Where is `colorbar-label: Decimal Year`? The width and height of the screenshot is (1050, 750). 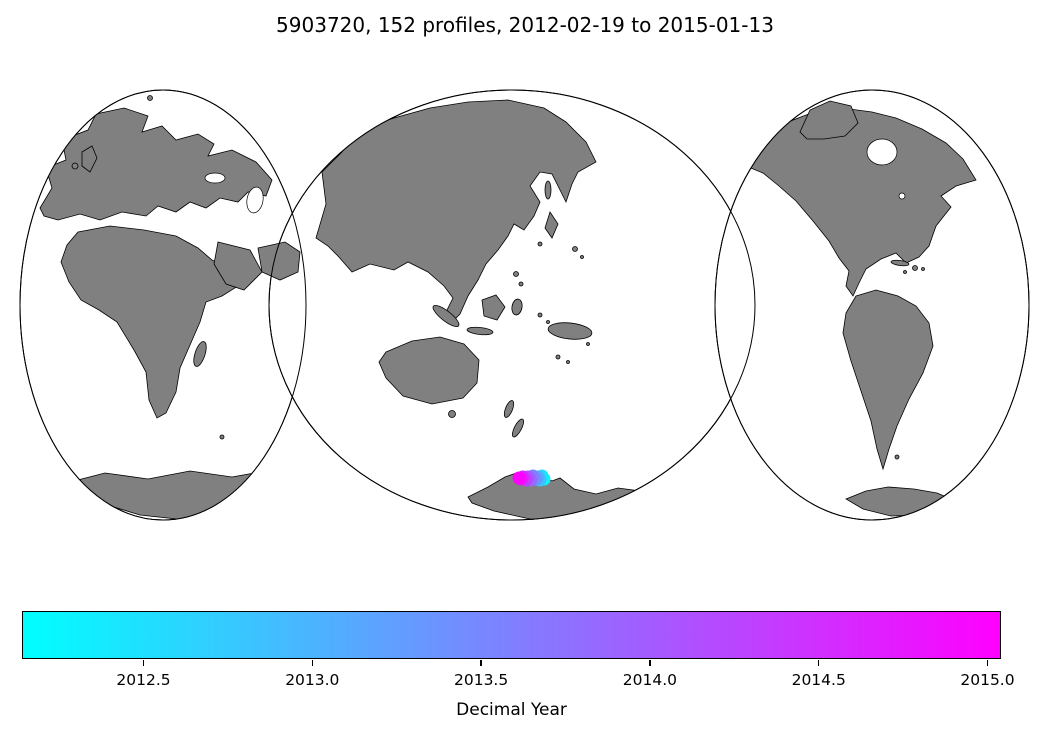 colorbar-label: Decimal Year is located at coordinates (511, 710).